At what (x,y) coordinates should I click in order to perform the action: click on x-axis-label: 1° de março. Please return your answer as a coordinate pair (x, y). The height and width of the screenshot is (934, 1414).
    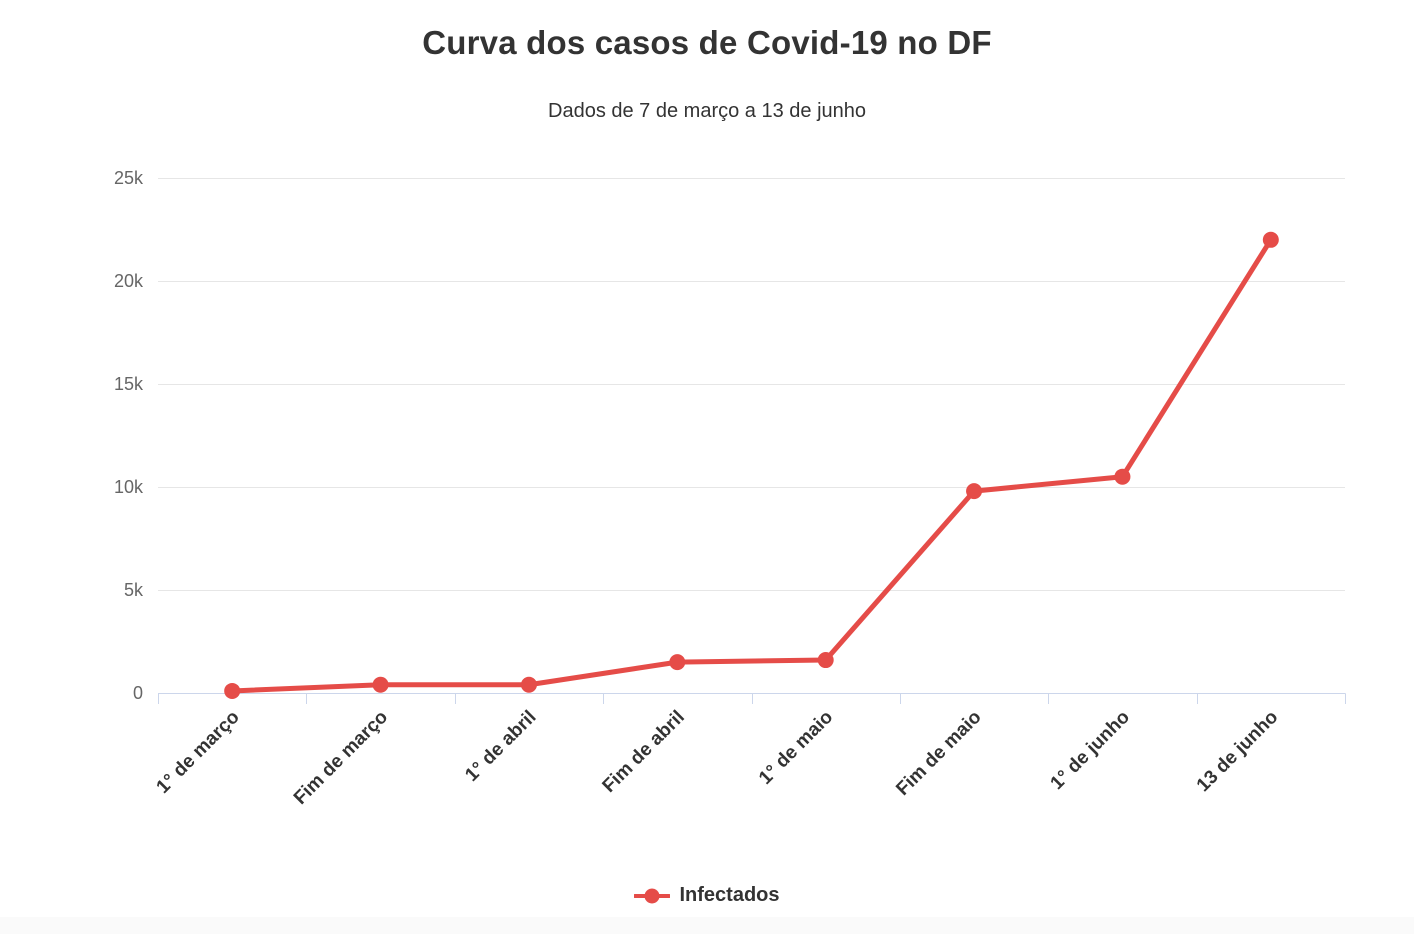
    Looking at the image, I should click on (198, 752).